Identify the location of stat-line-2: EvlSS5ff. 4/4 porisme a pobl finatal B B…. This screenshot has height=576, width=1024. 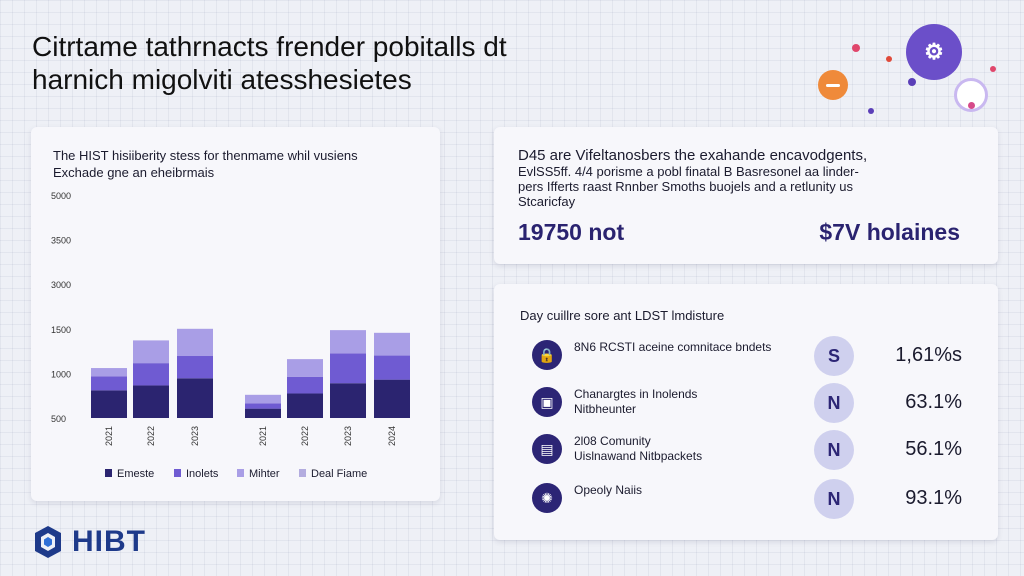
(688, 171).